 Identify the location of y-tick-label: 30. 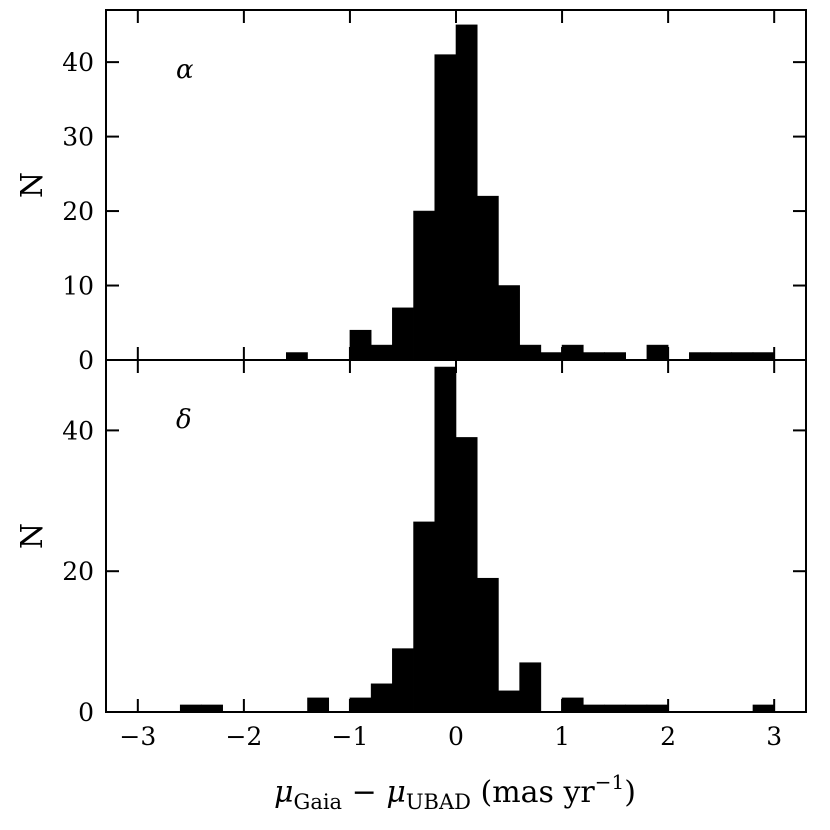
(78, 137).